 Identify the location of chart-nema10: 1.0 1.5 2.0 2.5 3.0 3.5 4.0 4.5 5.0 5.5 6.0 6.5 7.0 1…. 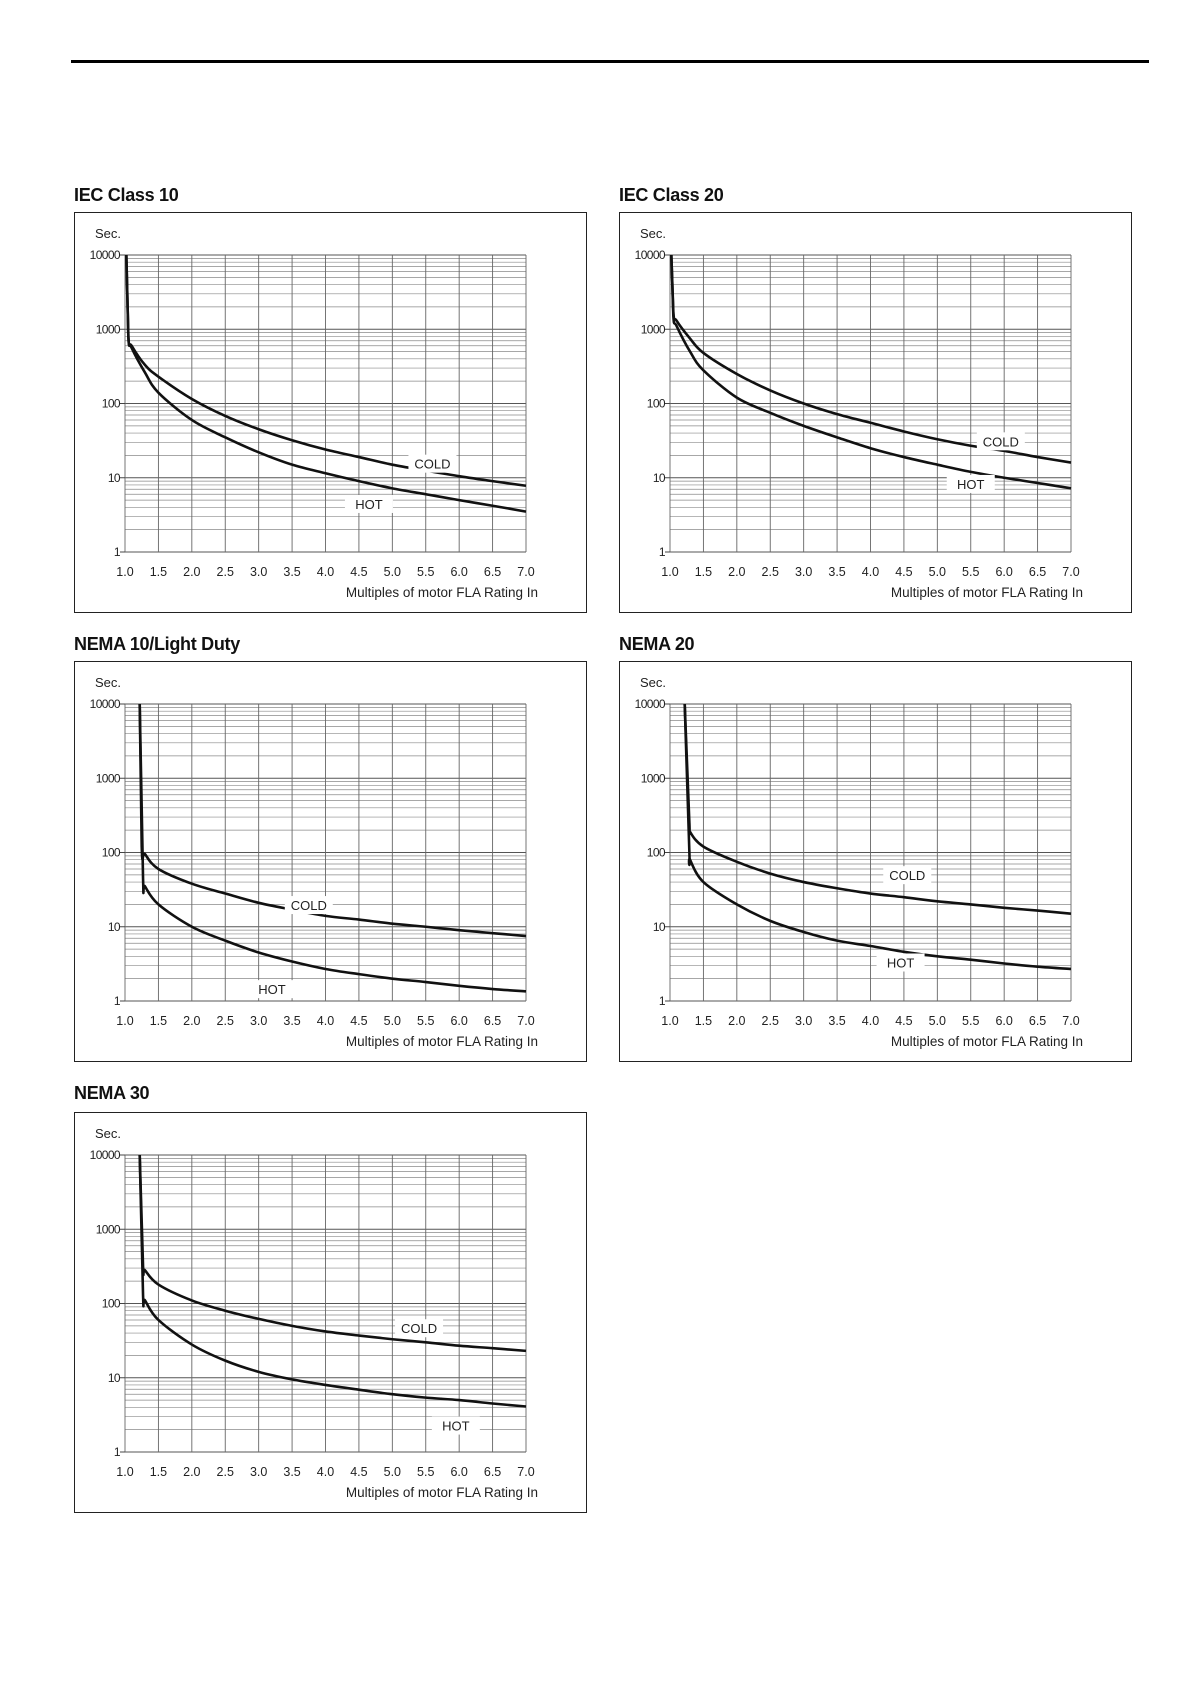
(330, 861).